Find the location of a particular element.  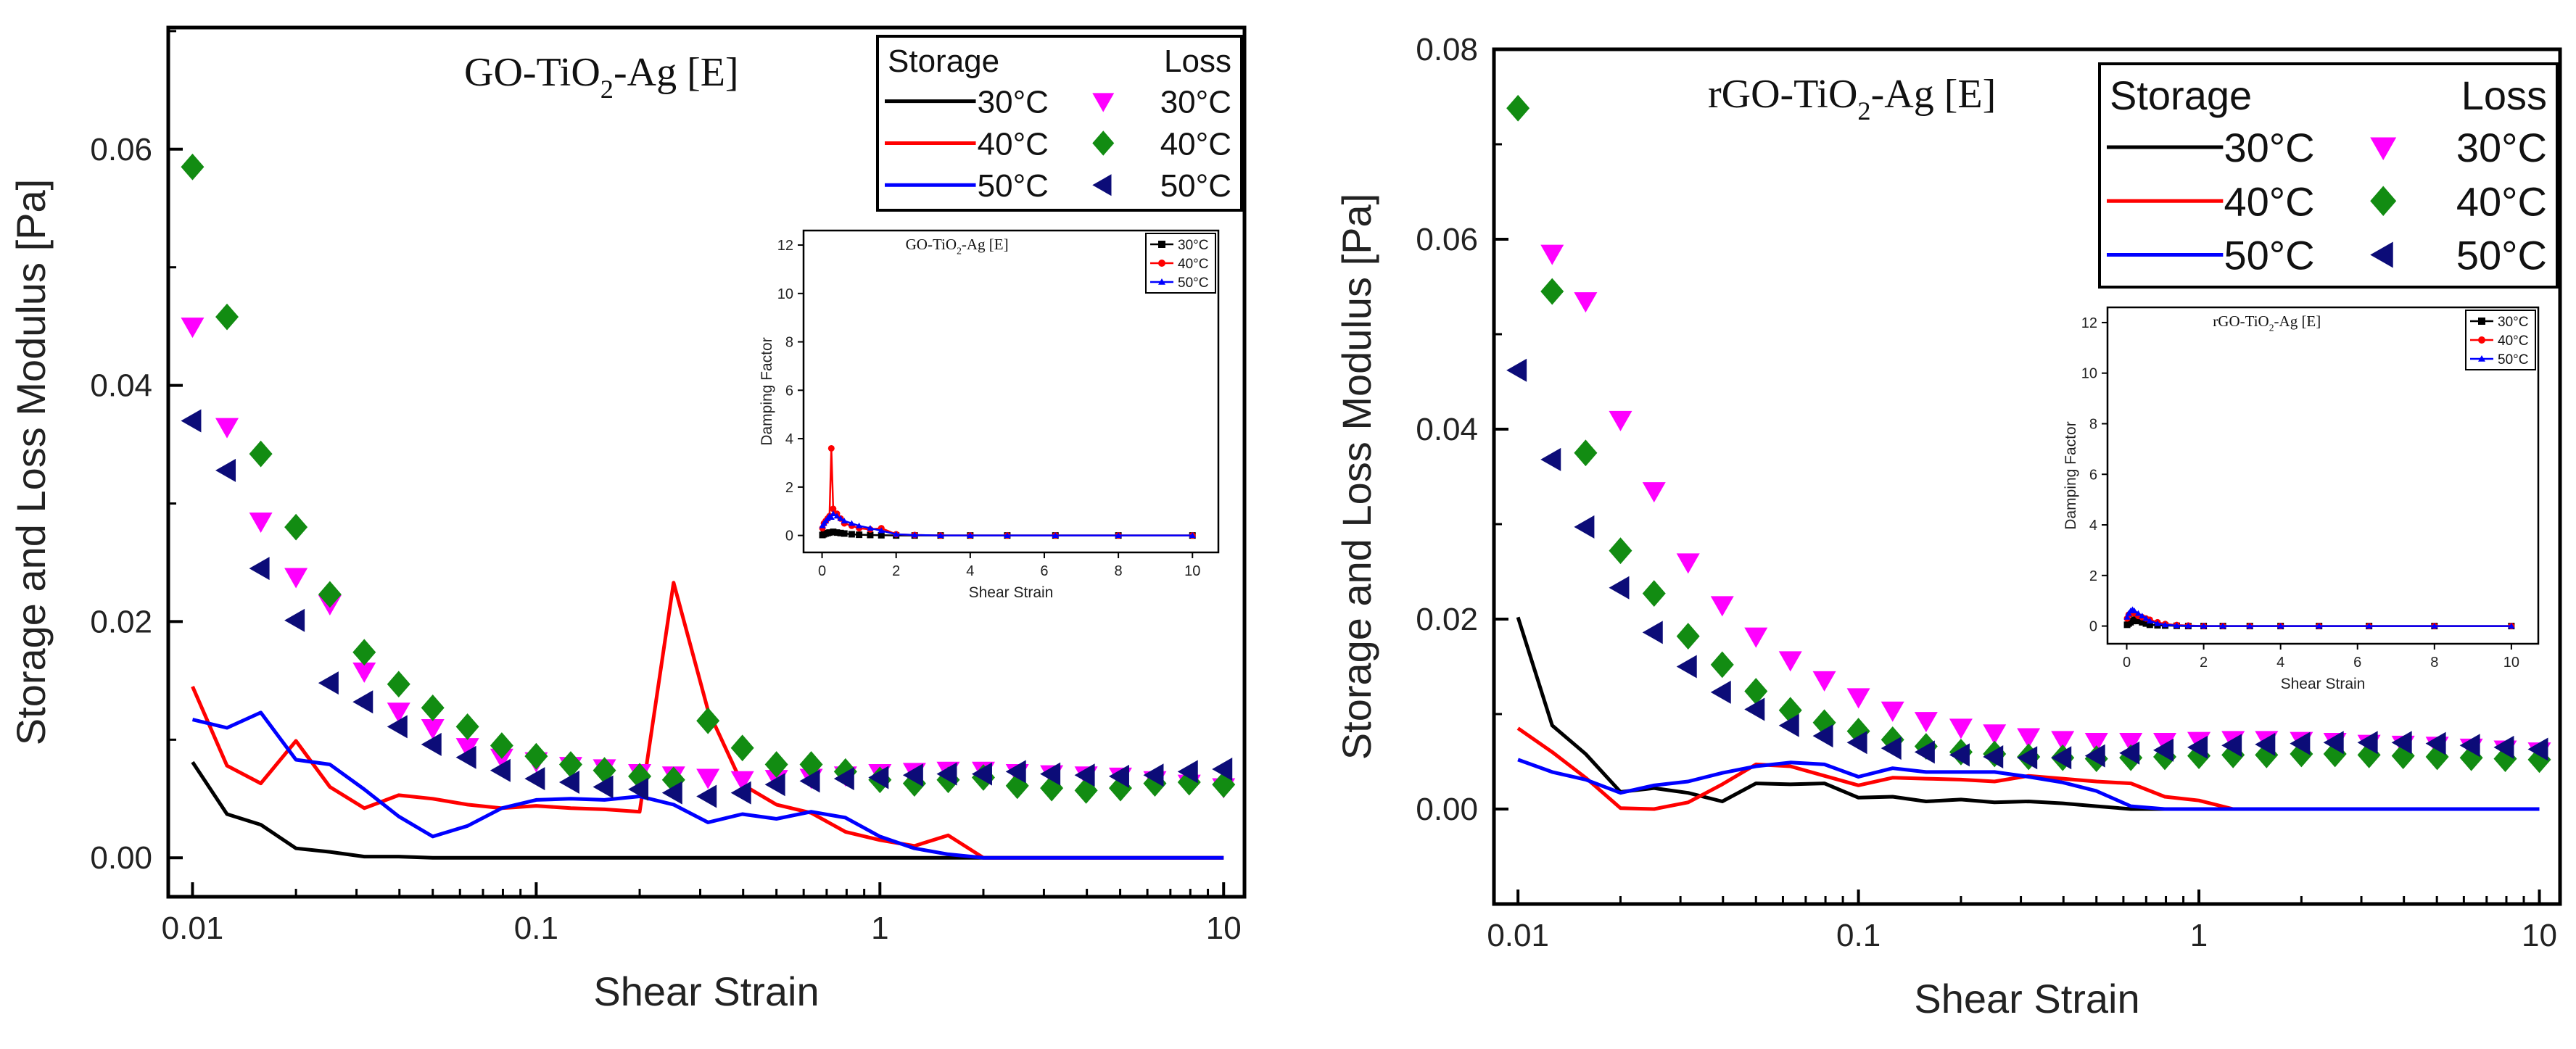

x-axis-label: Shear Strain is located at coordinates (706, 991).